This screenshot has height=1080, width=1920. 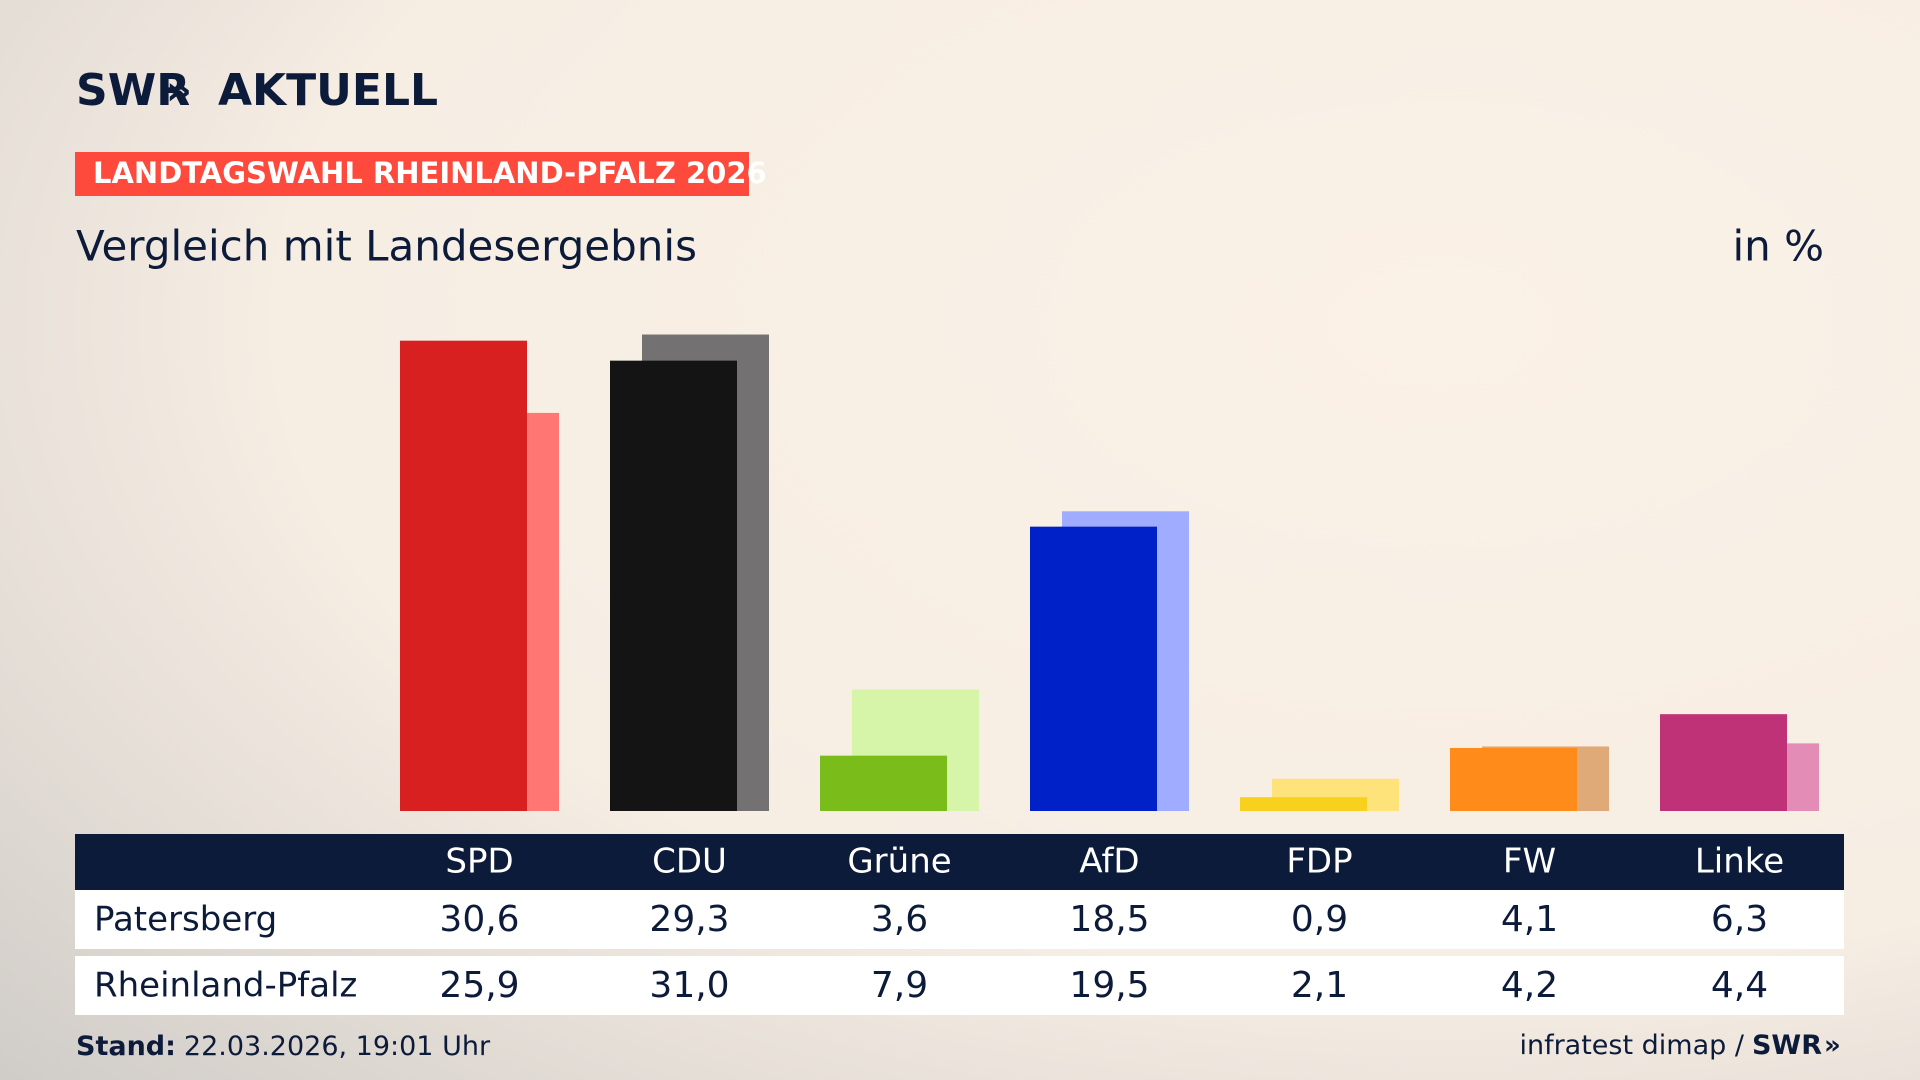 I want to click on value-label: 4,2, so click(x=1529, y=985).